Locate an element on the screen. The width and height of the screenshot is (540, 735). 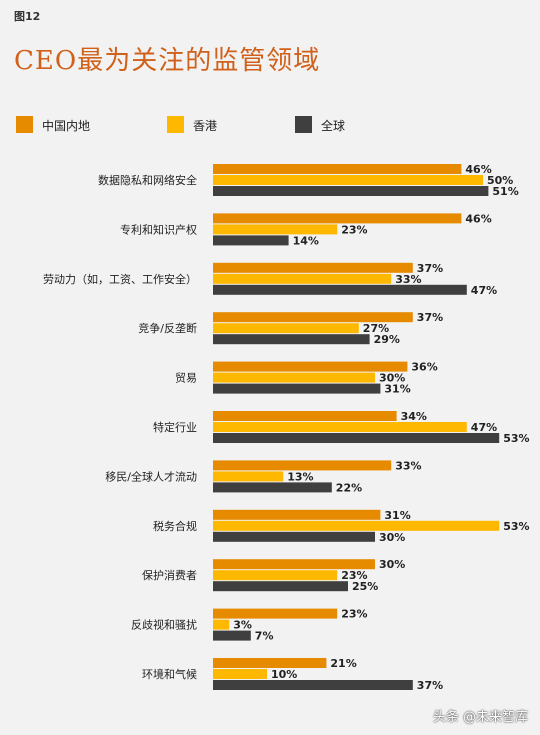
legend-label-hongkong: 香港 is located at coordinates (205, 126).